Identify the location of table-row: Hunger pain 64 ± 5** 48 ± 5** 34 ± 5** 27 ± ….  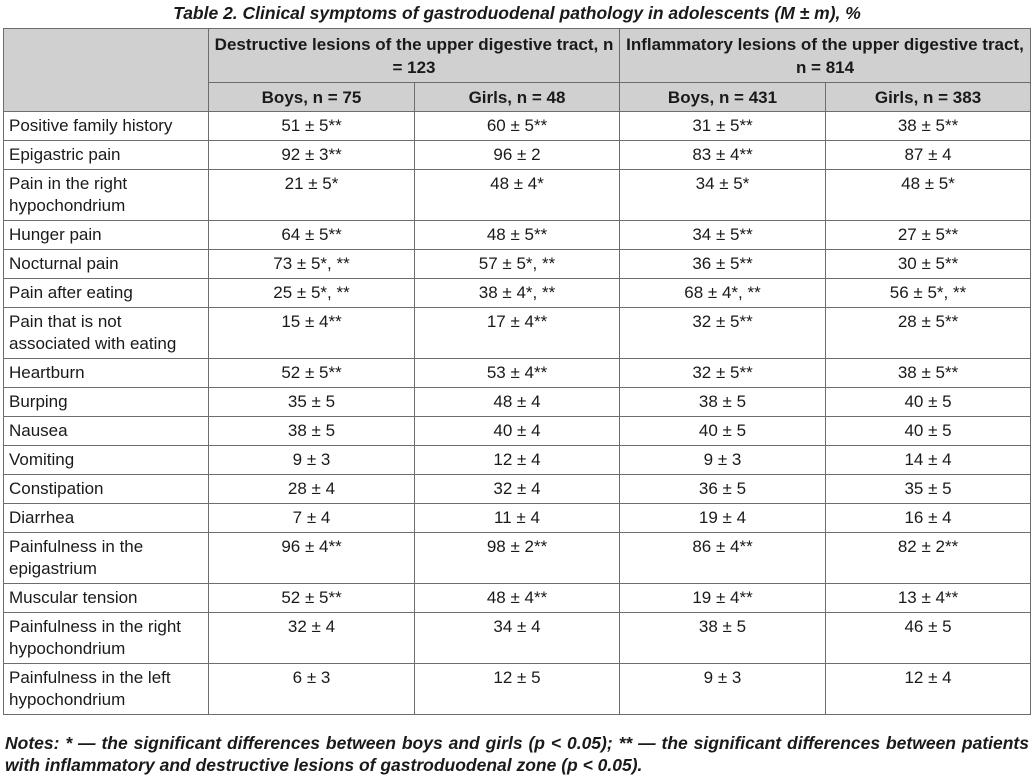
(517, 235).